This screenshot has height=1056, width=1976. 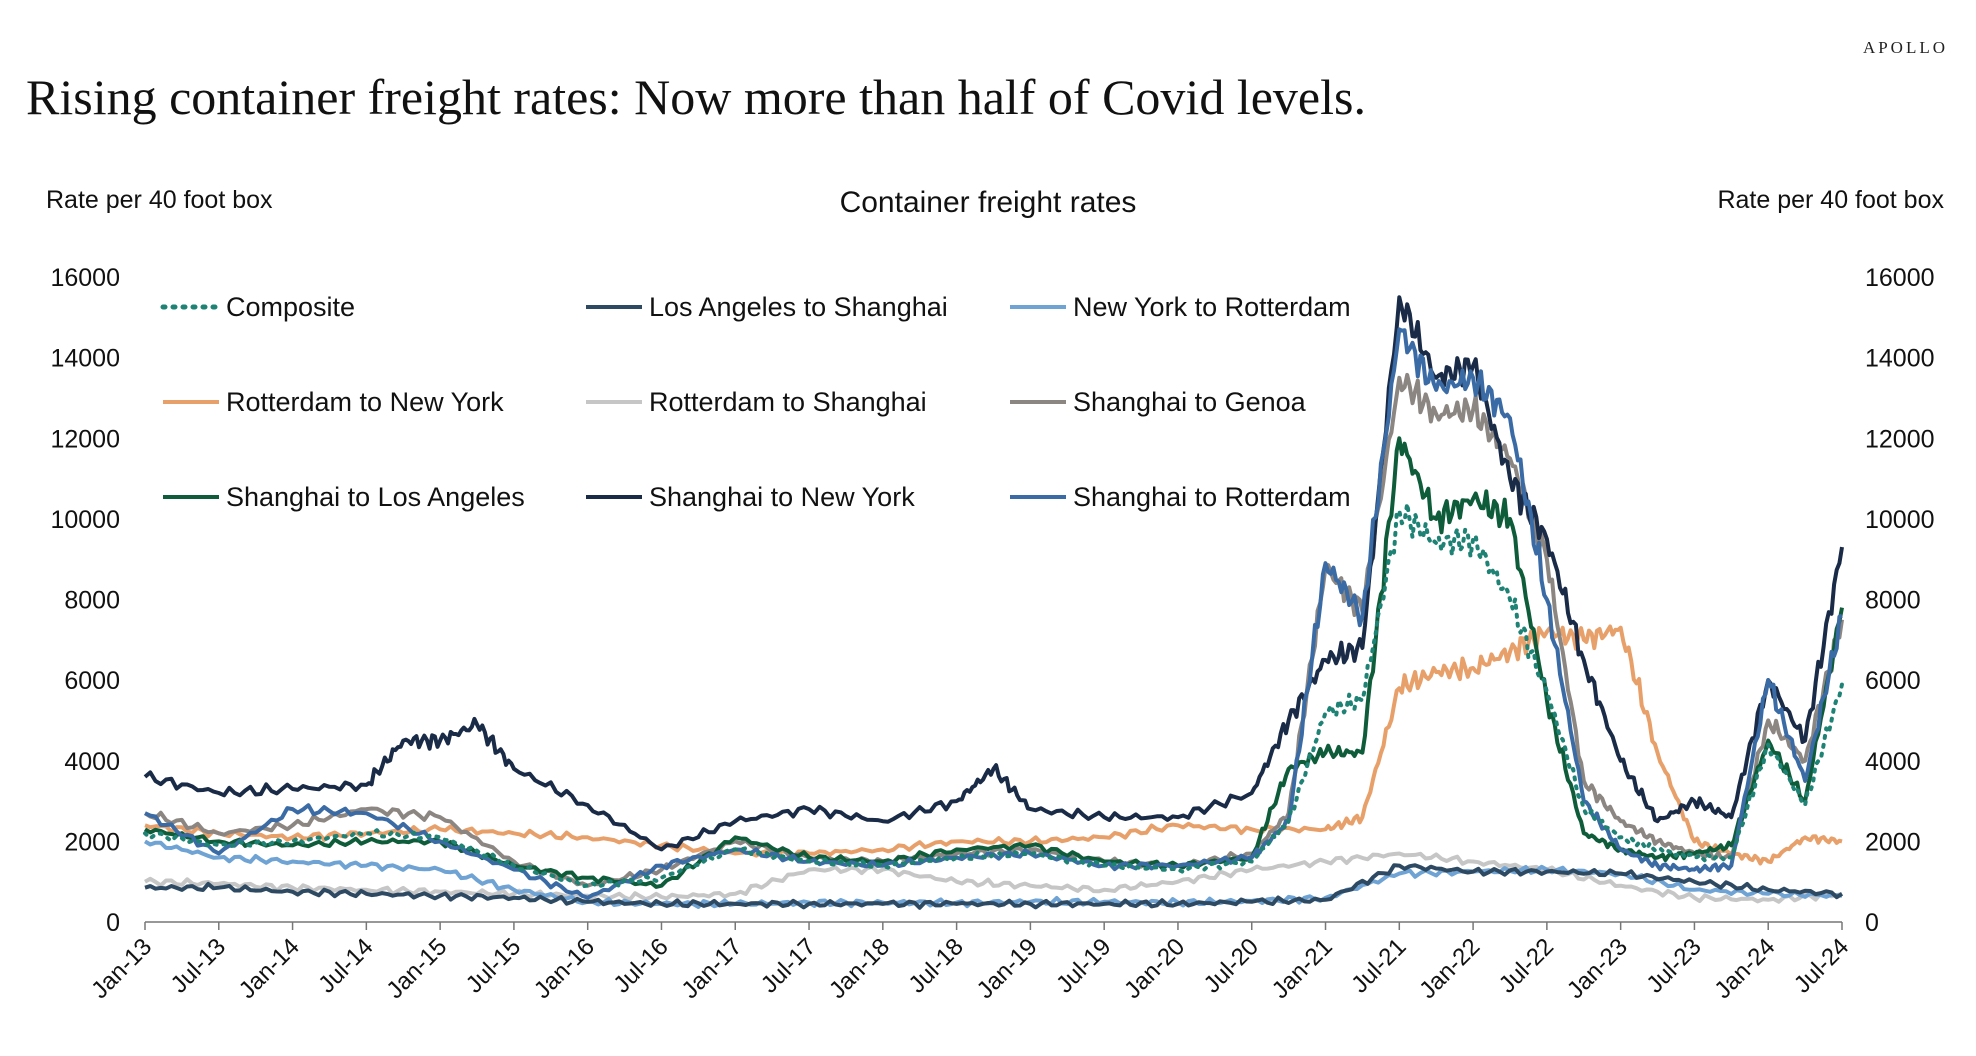 What do you see at coordinates (1673, 965) in the screenshot?
I see `x-tick-label: Jul-23` at bounding box center [1673, 965].